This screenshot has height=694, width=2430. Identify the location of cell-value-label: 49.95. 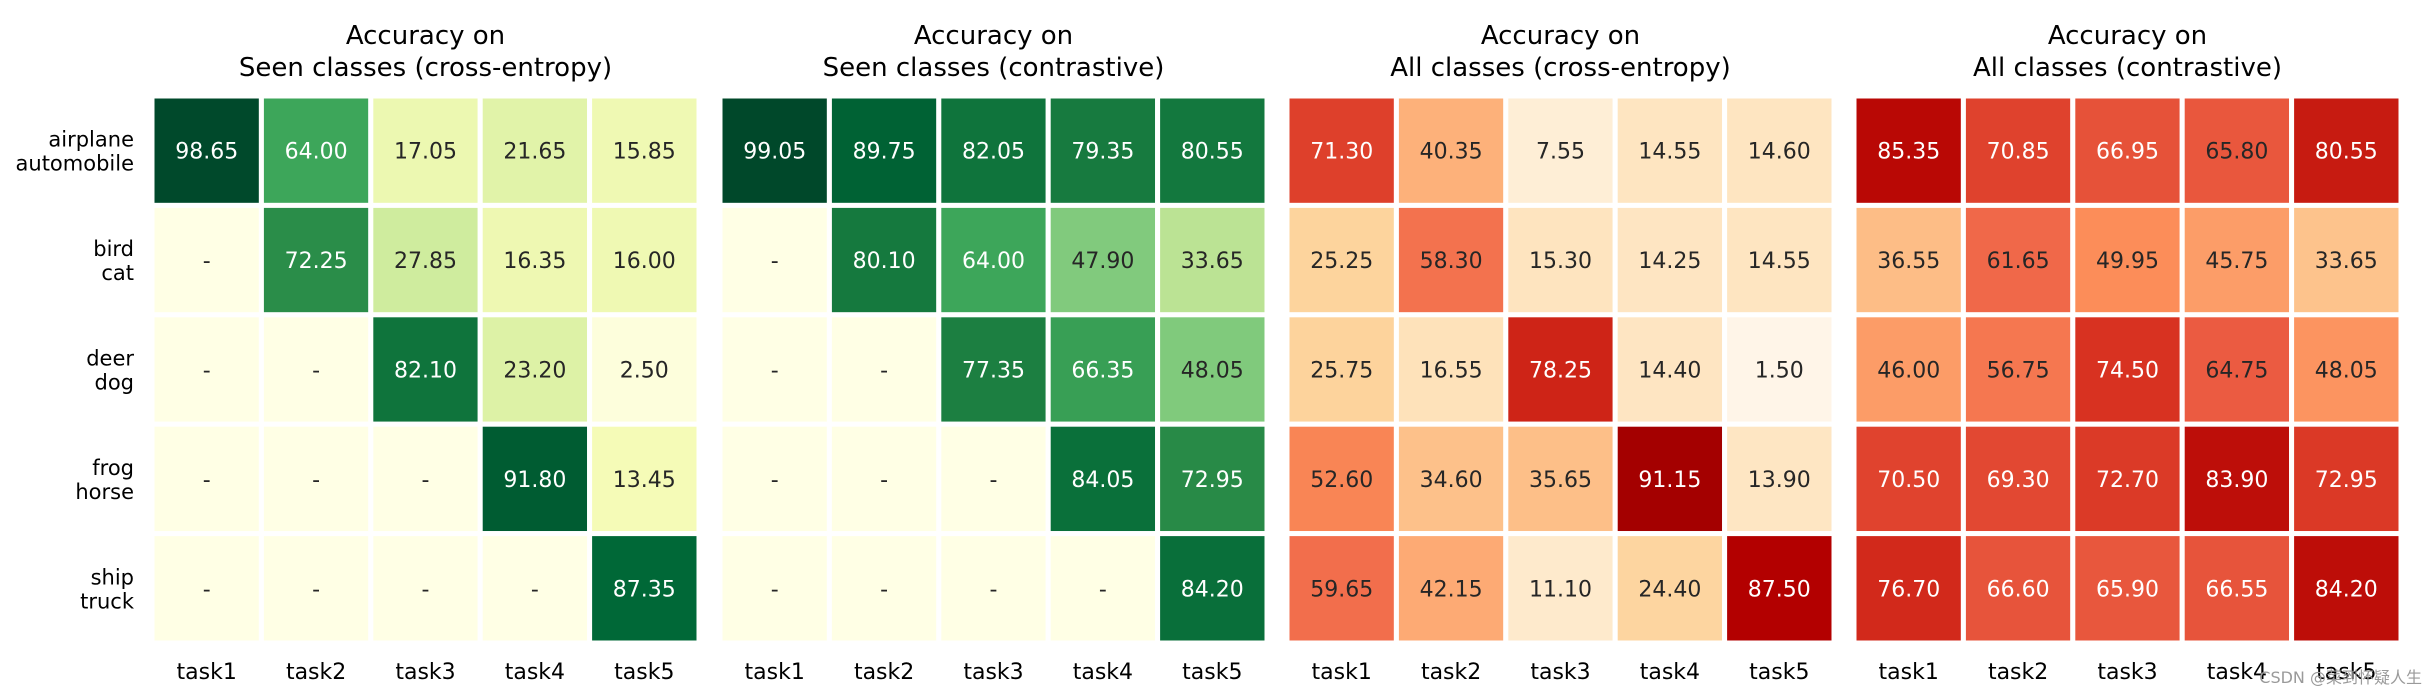
(2127, 261).